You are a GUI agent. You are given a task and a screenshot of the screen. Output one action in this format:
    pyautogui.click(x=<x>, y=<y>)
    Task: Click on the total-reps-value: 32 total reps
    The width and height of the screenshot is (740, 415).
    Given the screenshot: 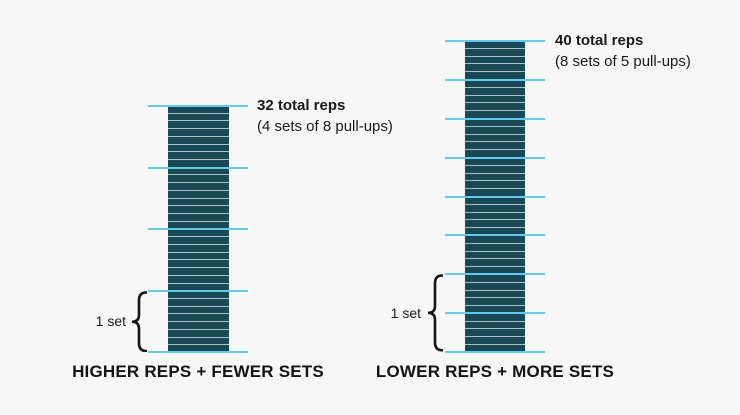 What is the action you would take?
    pyautogui.click(x=301, y=105)
    